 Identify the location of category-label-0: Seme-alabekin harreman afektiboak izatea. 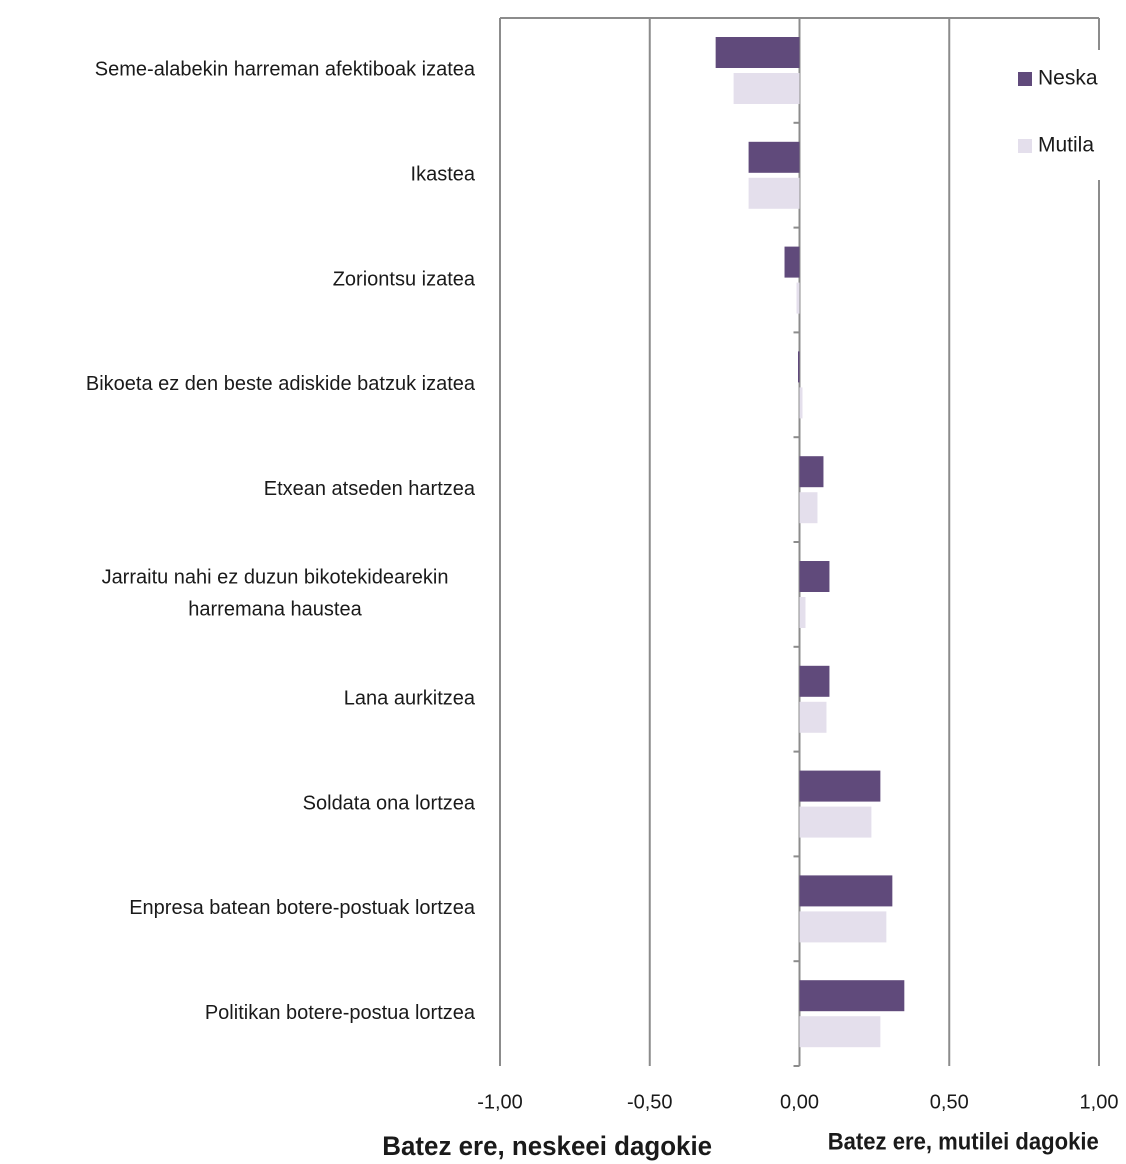
(285, 70).